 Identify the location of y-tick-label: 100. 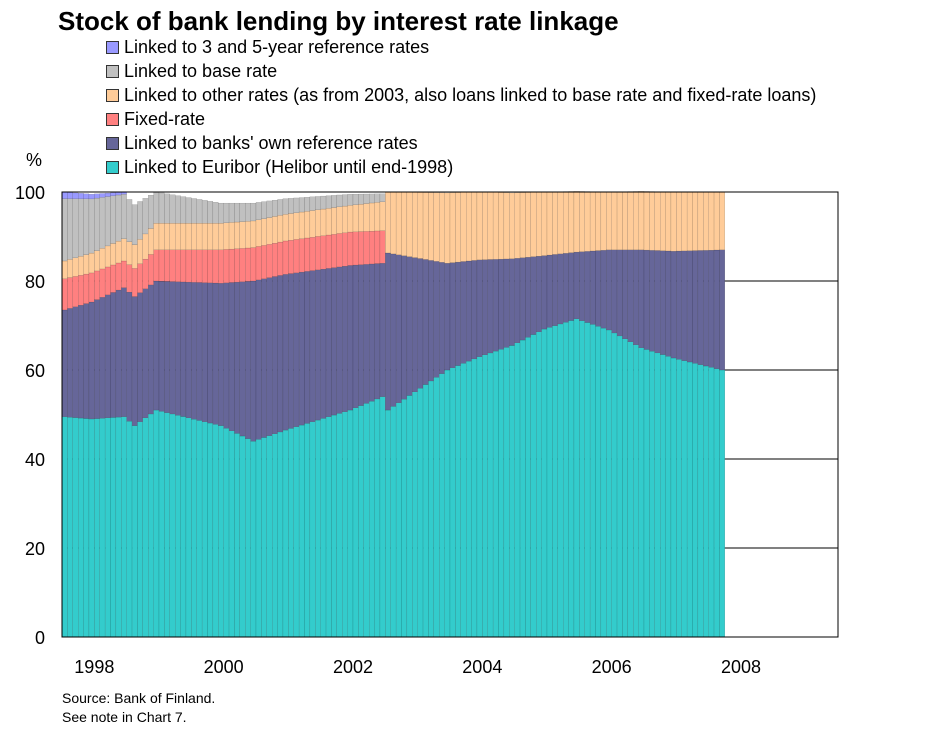
(30, 193).